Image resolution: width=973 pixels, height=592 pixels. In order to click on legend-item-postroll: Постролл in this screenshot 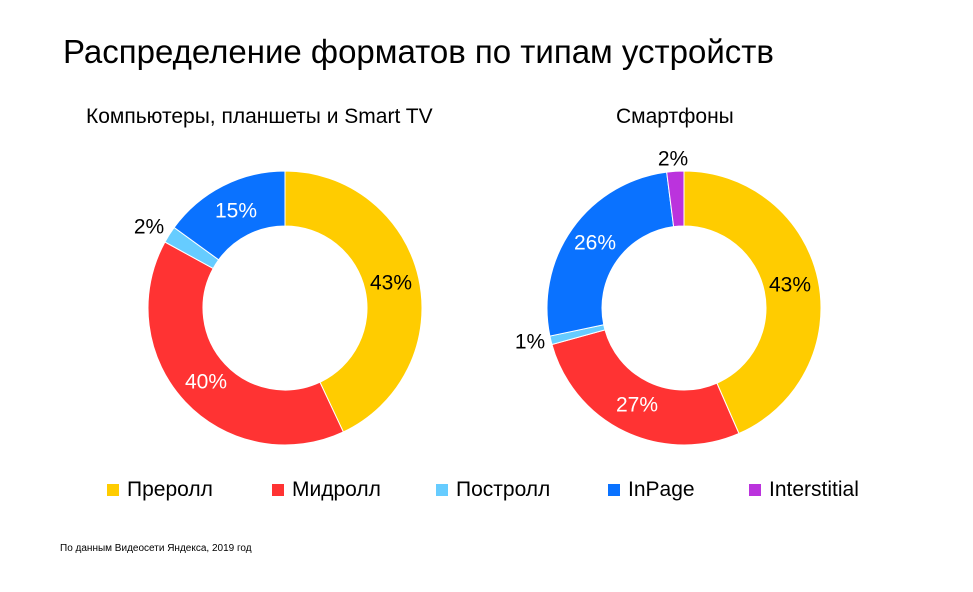, I will do `click(493, 490)`.